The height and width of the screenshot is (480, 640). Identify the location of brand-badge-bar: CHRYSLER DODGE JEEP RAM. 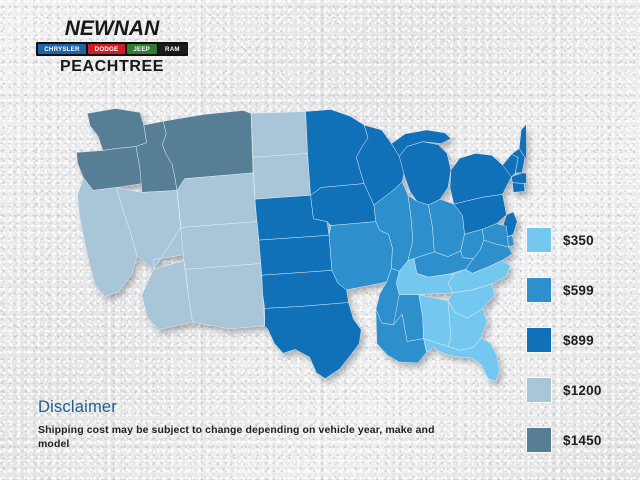
(112, 49).